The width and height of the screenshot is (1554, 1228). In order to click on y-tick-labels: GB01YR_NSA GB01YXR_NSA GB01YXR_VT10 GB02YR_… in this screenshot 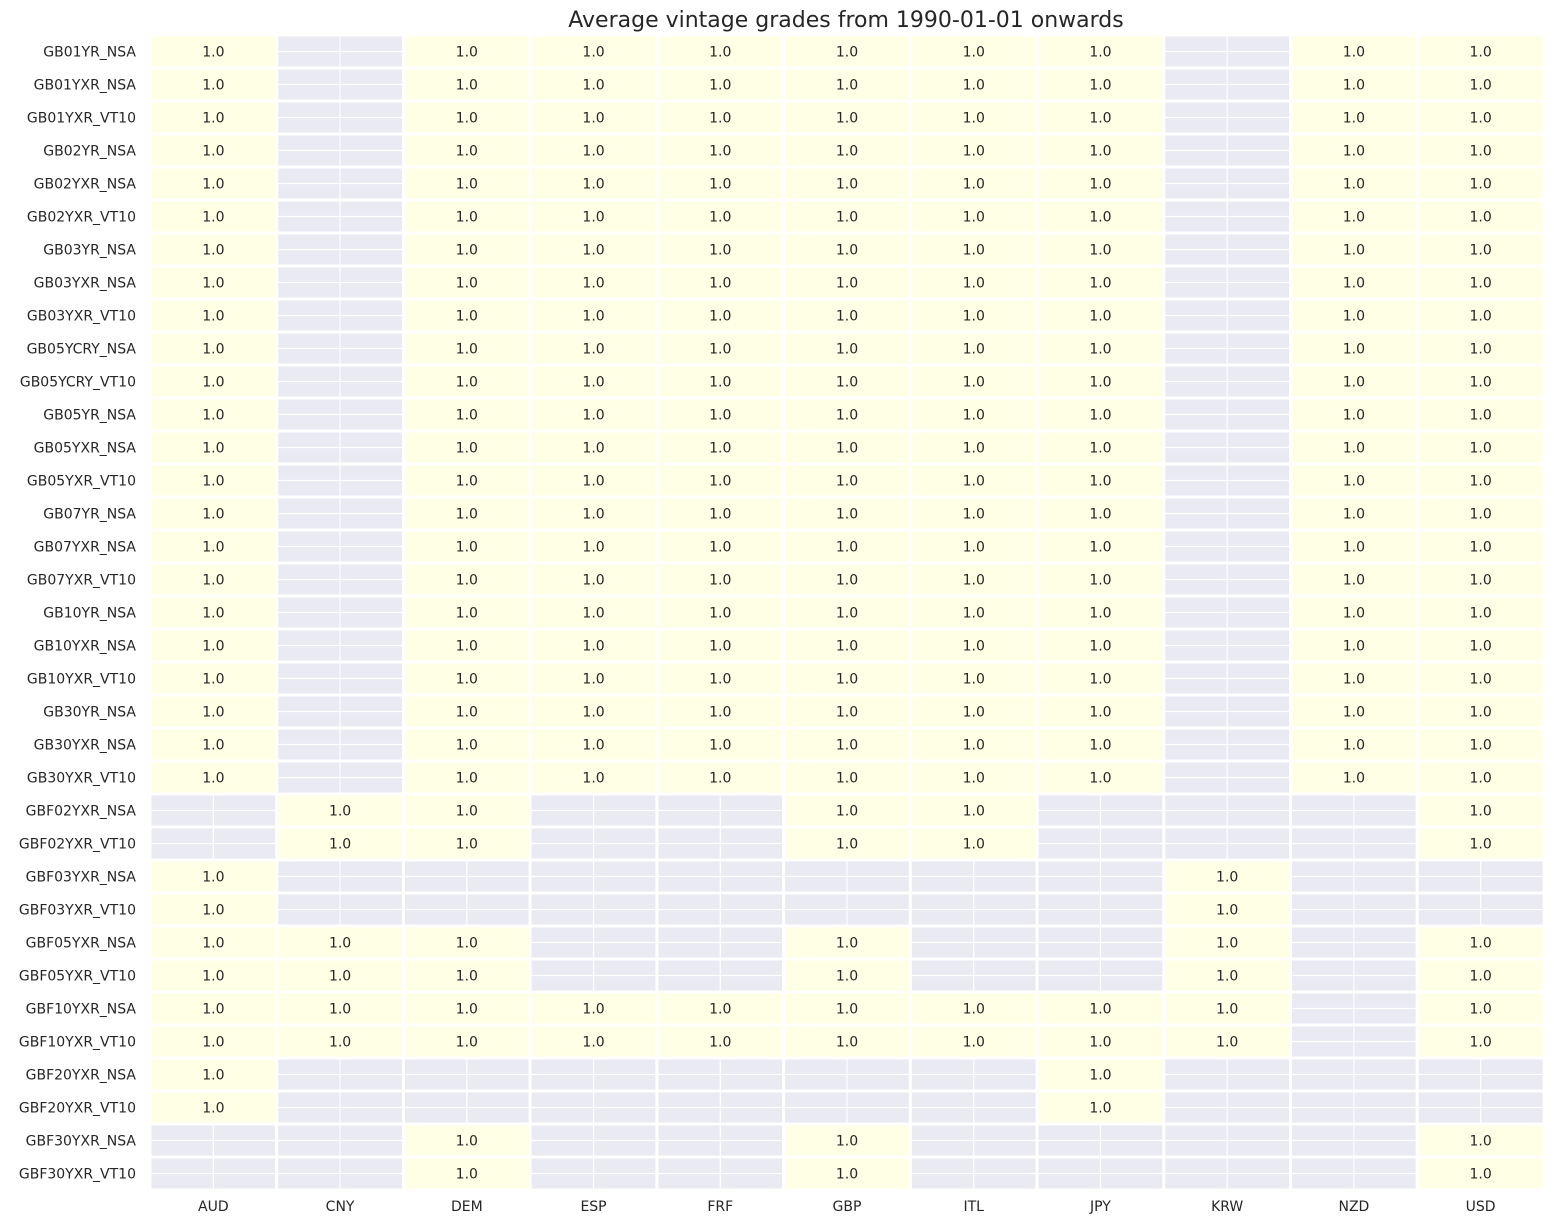, I will do `click(78, 614)`.